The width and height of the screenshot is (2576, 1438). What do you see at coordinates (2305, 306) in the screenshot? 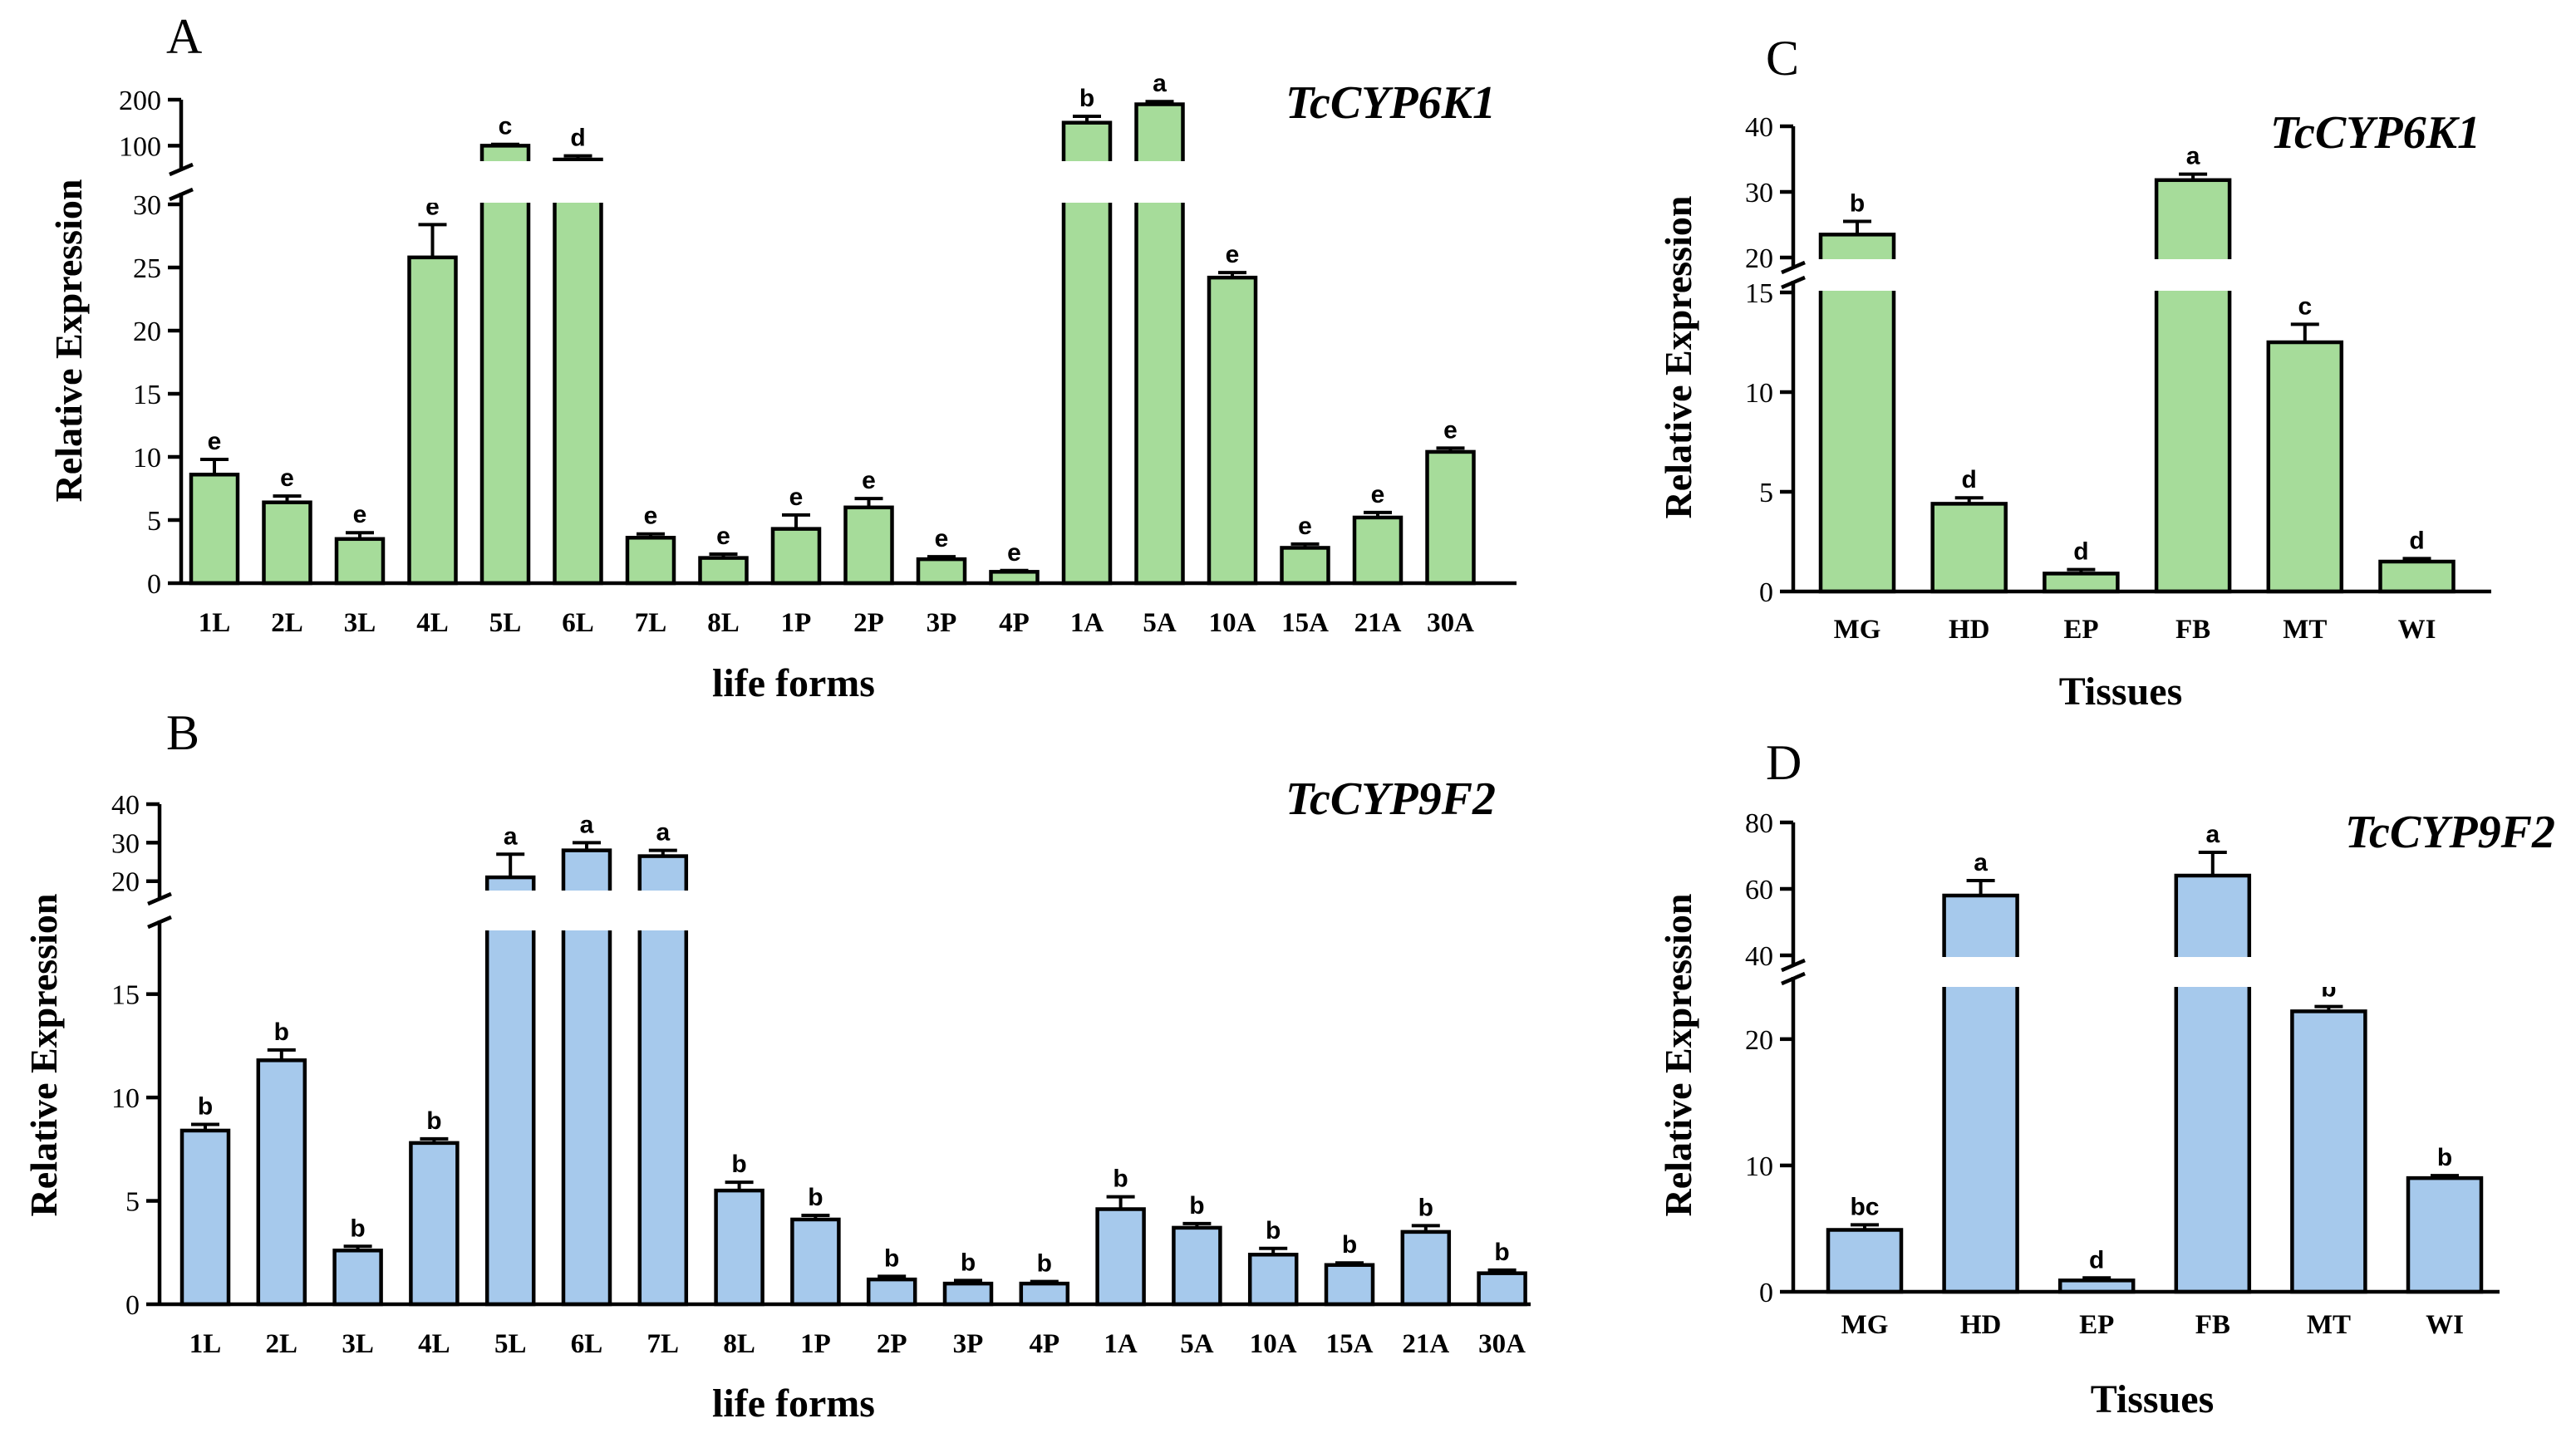
I see `significance-label: c` at bounding box center [2305, 306].